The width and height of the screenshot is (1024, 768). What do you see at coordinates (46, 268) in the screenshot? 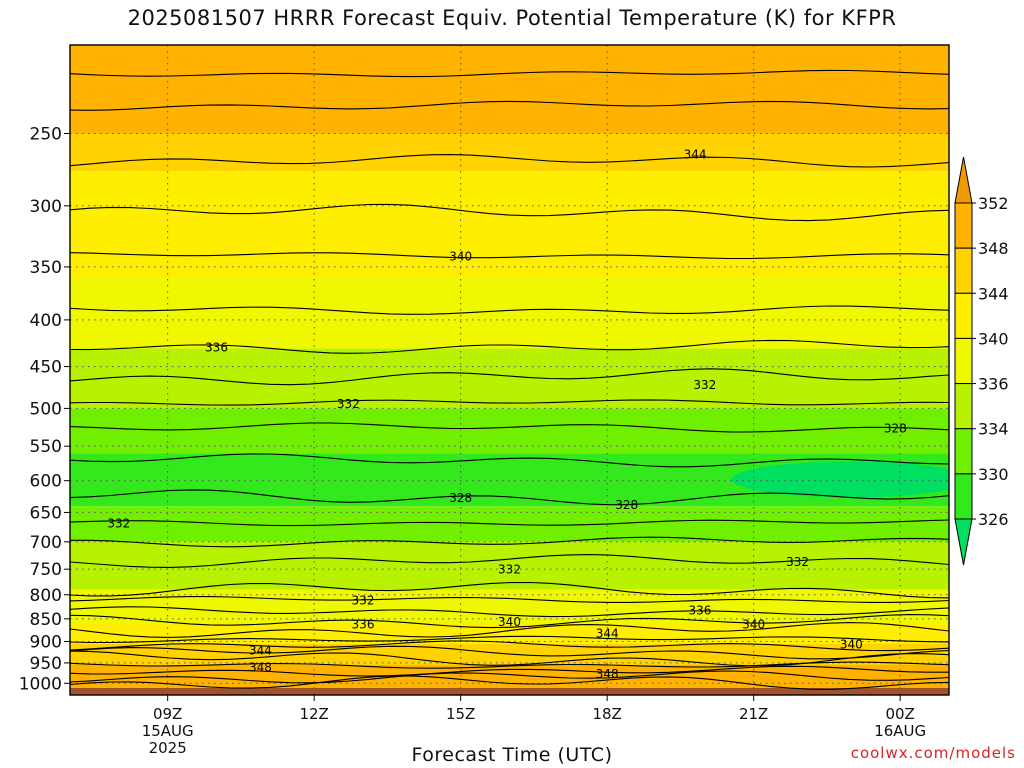
I see `y-tick-label: 350` at bounding box center [46, 268].